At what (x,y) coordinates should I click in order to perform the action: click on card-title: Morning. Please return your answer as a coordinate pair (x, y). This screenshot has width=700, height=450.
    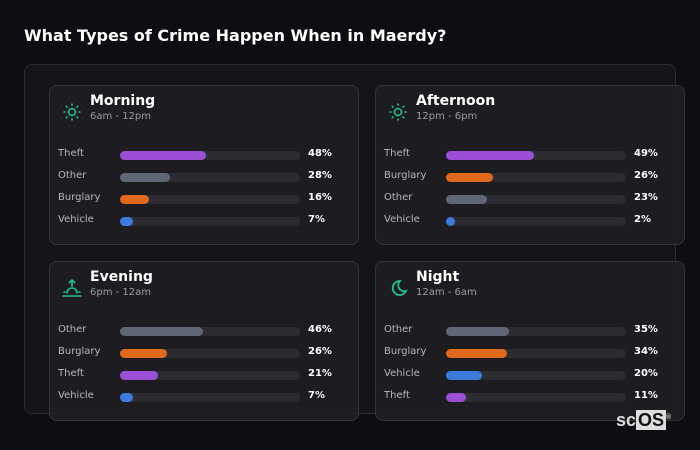
    Looking at the image, I should click on (123, 101).